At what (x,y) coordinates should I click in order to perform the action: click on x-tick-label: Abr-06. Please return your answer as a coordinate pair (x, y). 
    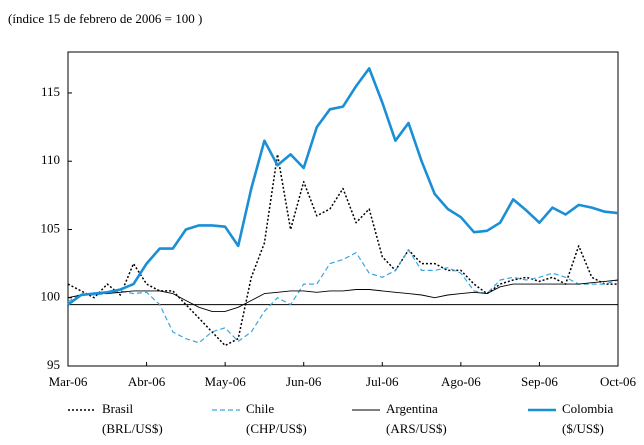
    Looking at the image, I should click on (147, 381).